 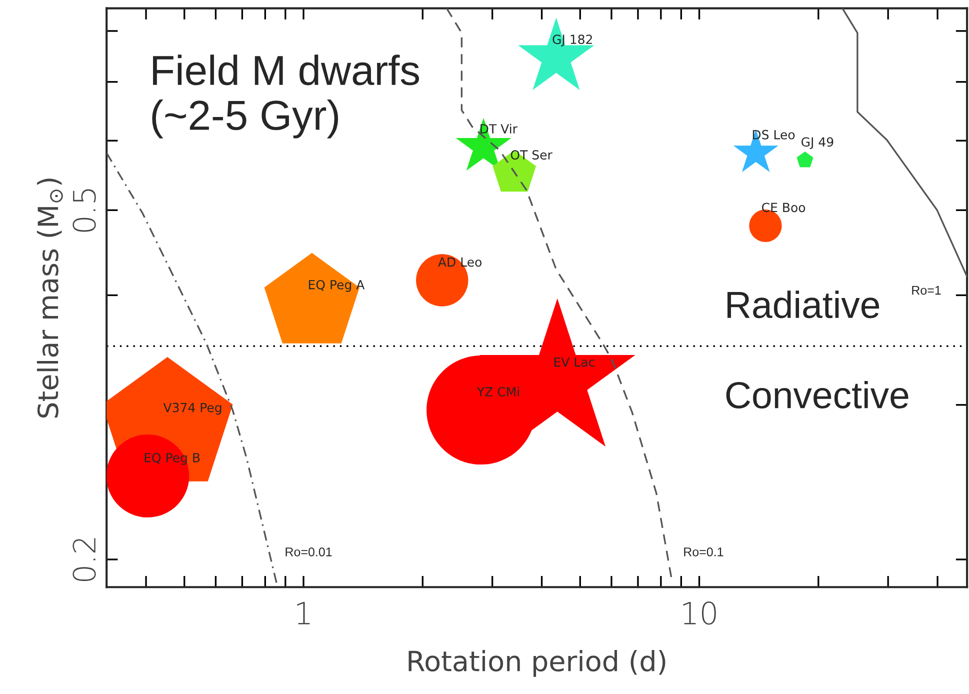 I want to click on x-tick-label: 10, so click(x=699, y=613).